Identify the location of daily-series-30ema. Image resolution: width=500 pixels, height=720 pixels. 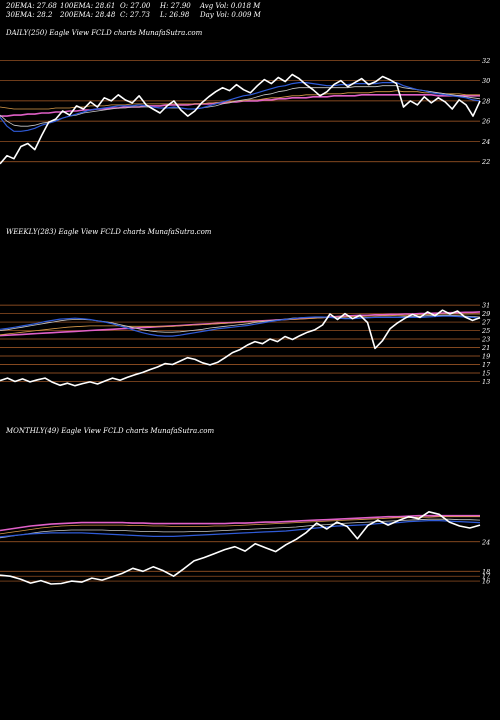
(240, 106).